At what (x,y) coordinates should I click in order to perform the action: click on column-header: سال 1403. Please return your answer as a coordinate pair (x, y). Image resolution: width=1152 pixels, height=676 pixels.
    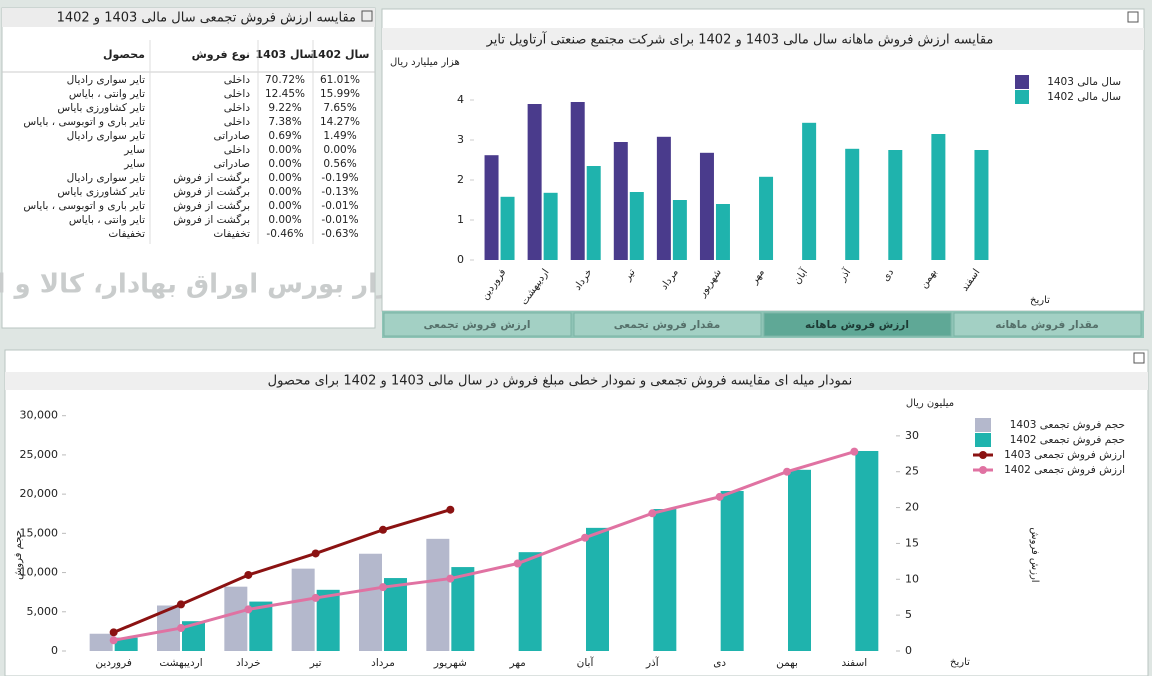
    Looking at the image, I should click on (285, 54).